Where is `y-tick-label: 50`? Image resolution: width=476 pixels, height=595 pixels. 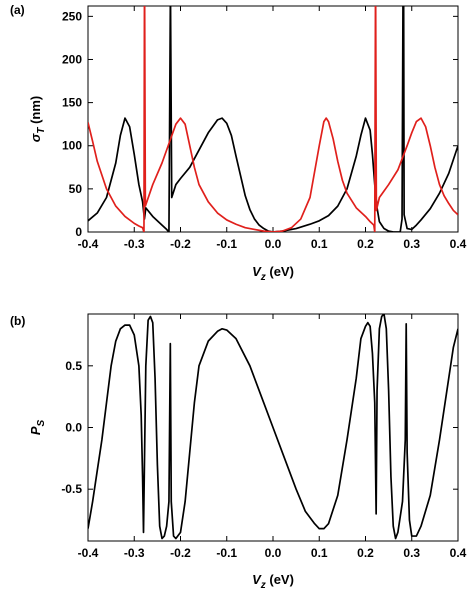 y-tick-label: 50 is located at coordinates (76, 189).